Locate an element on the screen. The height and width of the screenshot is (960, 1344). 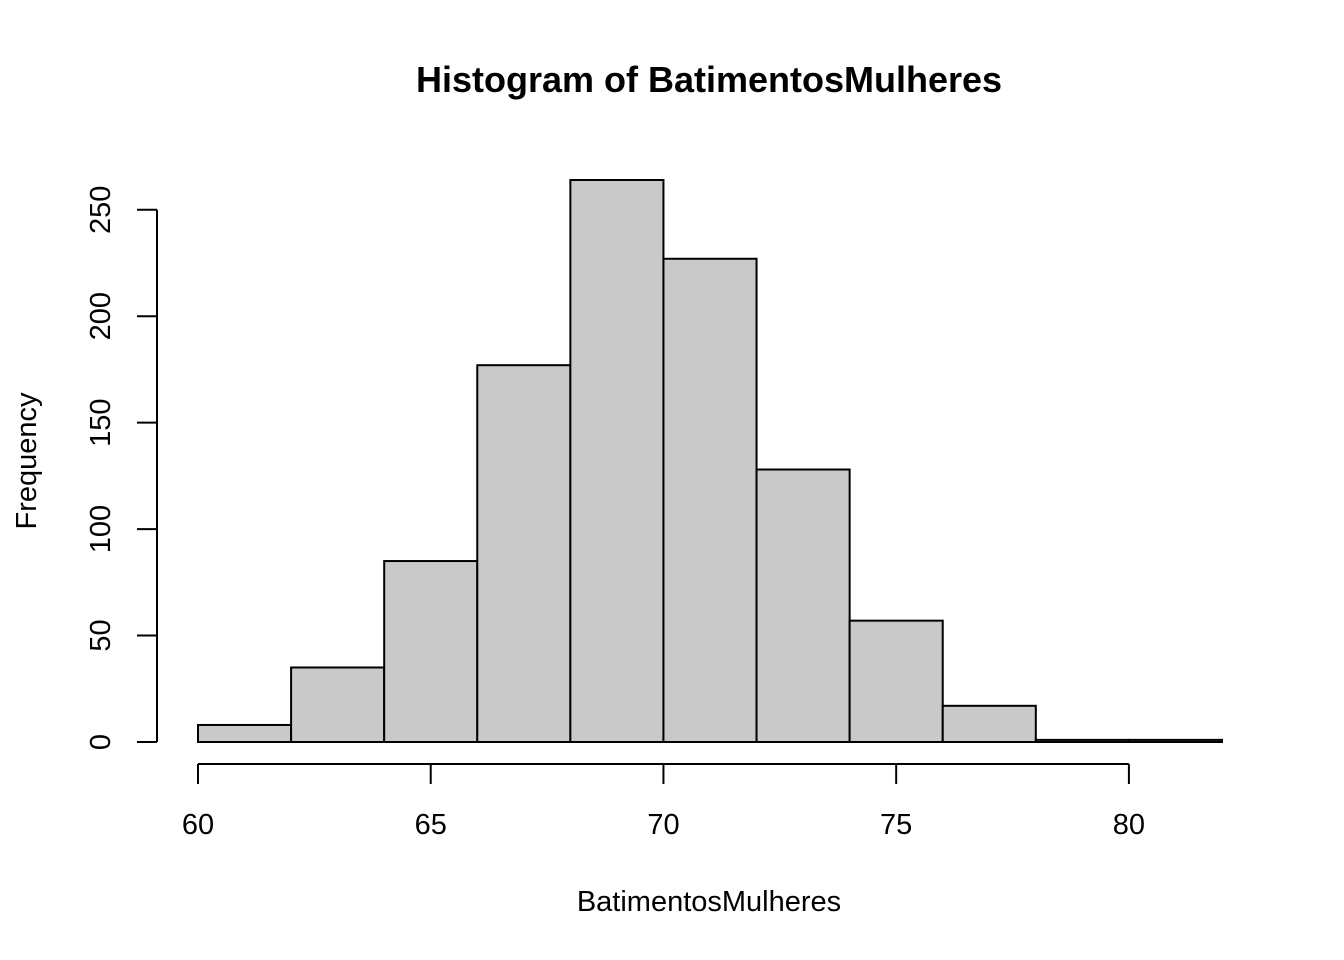
y-tick-label-150: 150 is located at coordinates (101, 422).